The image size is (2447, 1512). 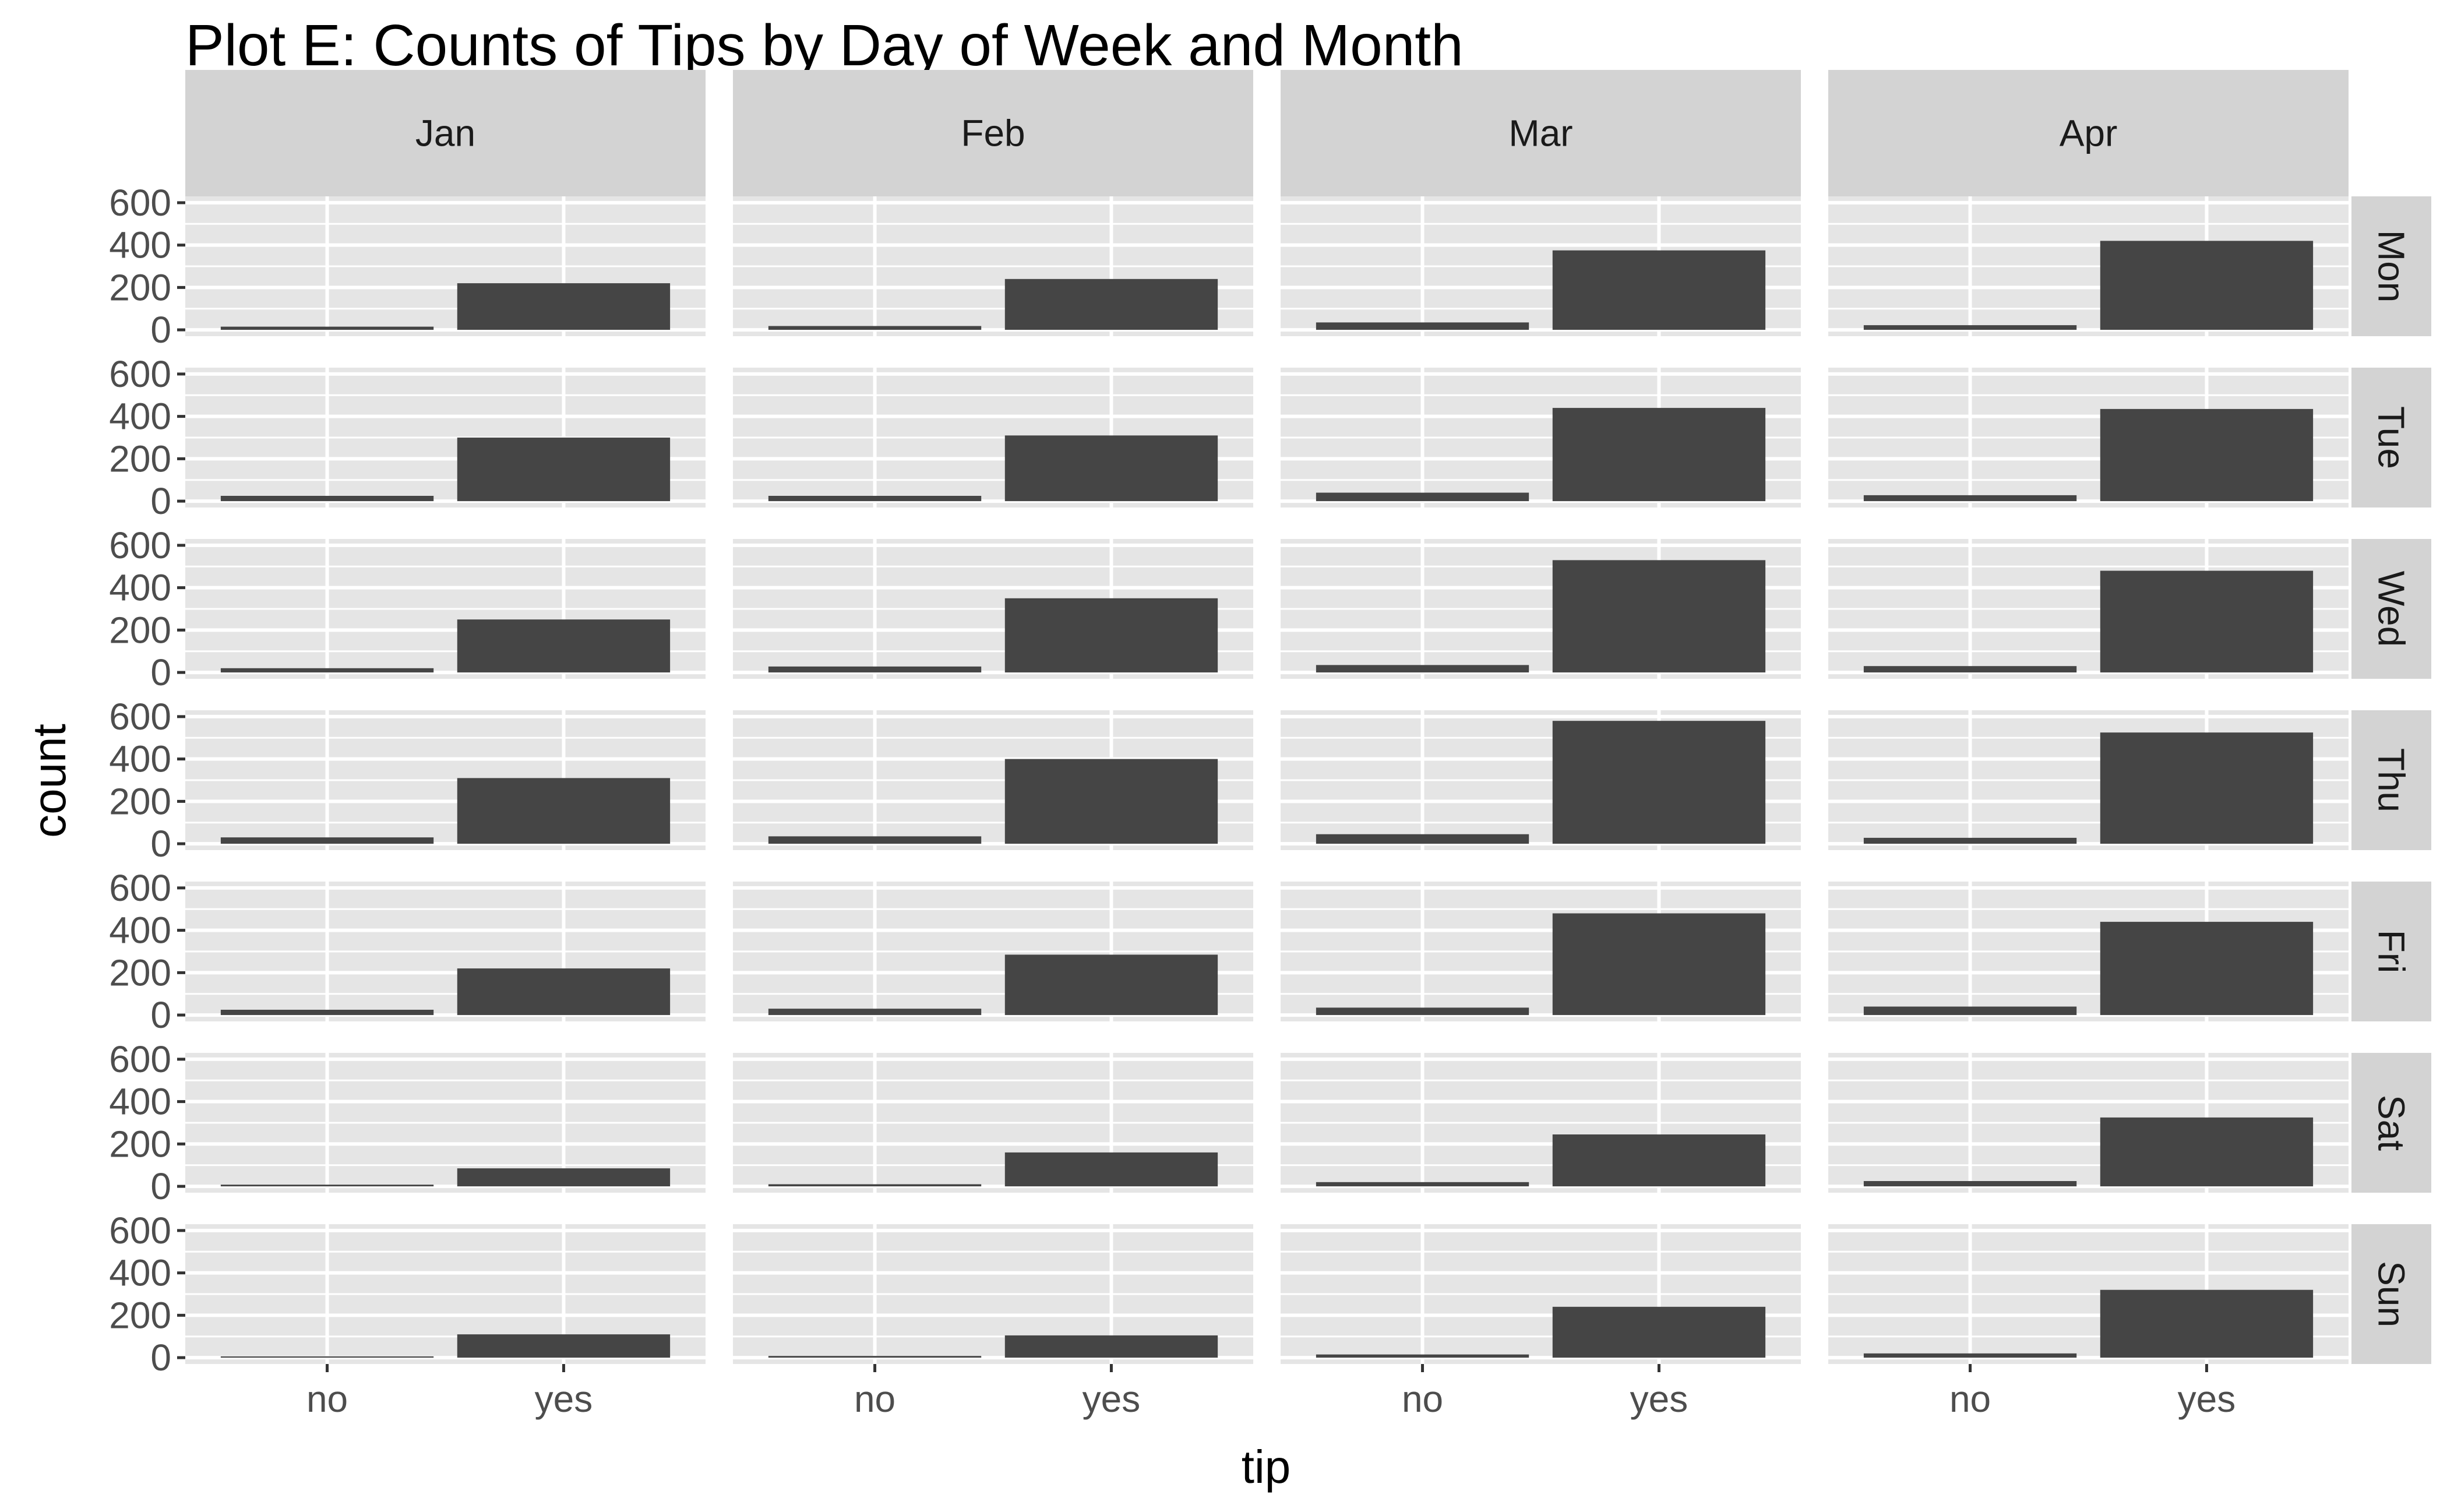 What do you see at coordinates (1970, 498) in the screenshot?
I see `bar-tue-apr-no` at bounding box center [1970, 498].